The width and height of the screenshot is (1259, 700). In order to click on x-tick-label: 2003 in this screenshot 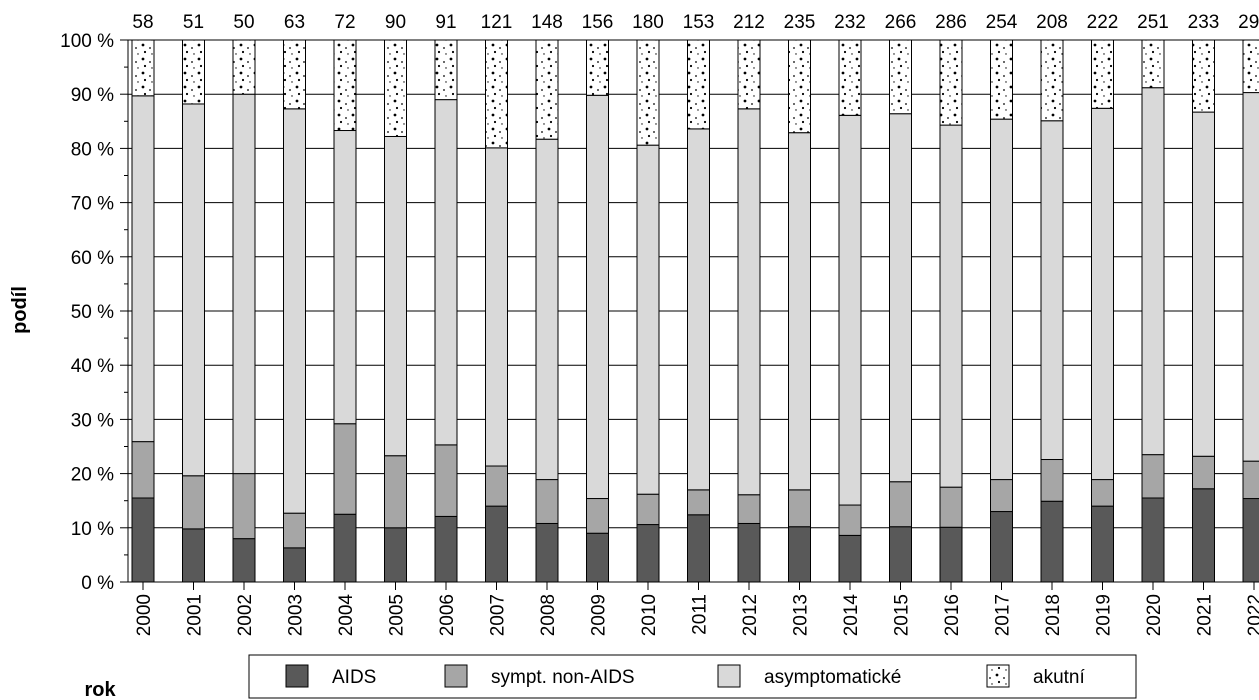, I will do `click(296, 615)`.